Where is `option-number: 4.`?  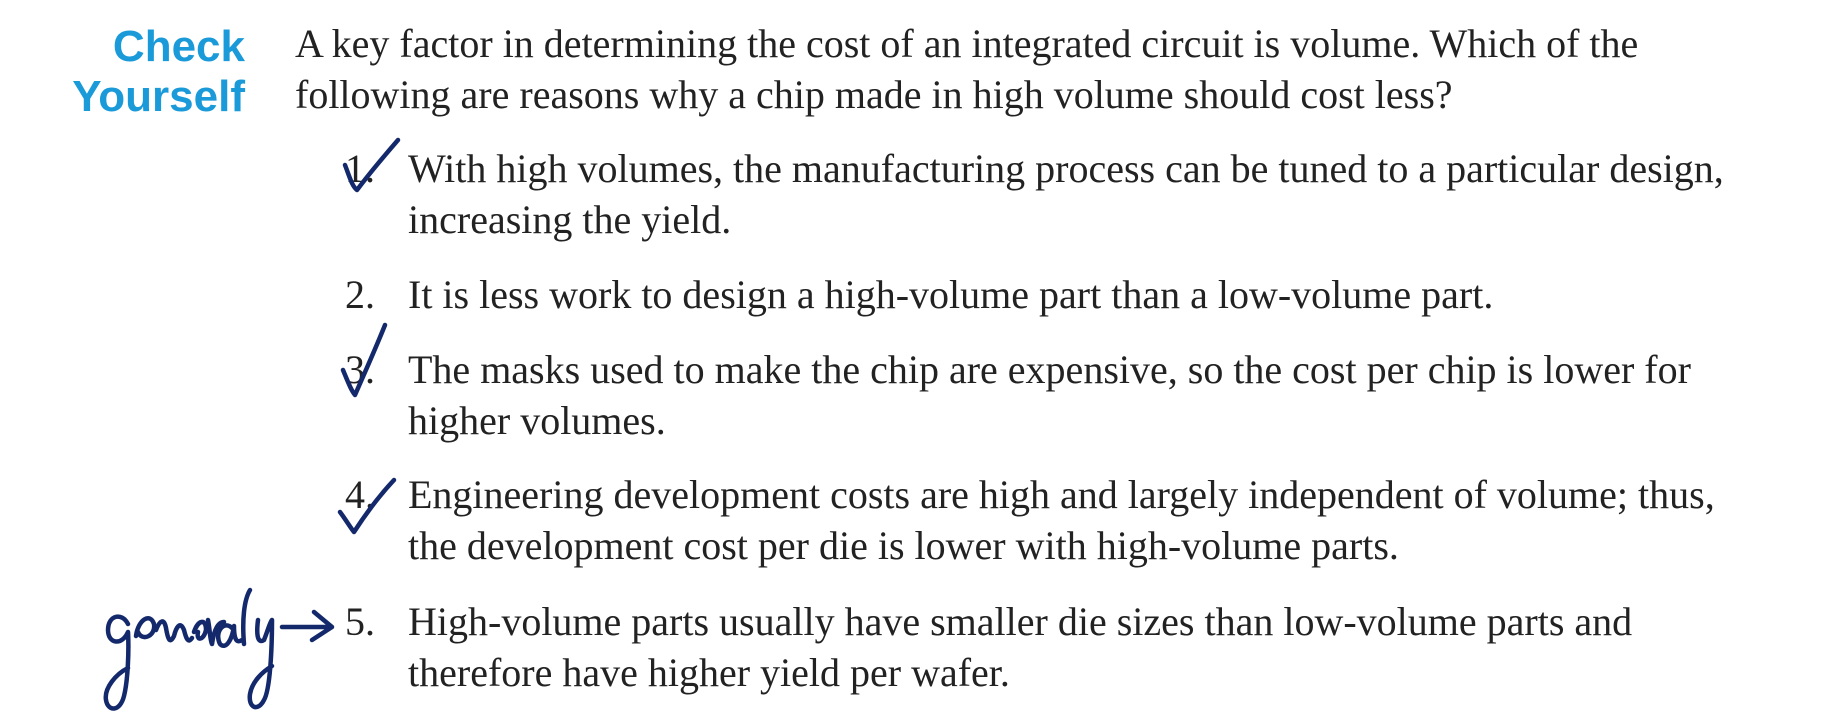
option-number: 4. is located at coordinates (360, 494).